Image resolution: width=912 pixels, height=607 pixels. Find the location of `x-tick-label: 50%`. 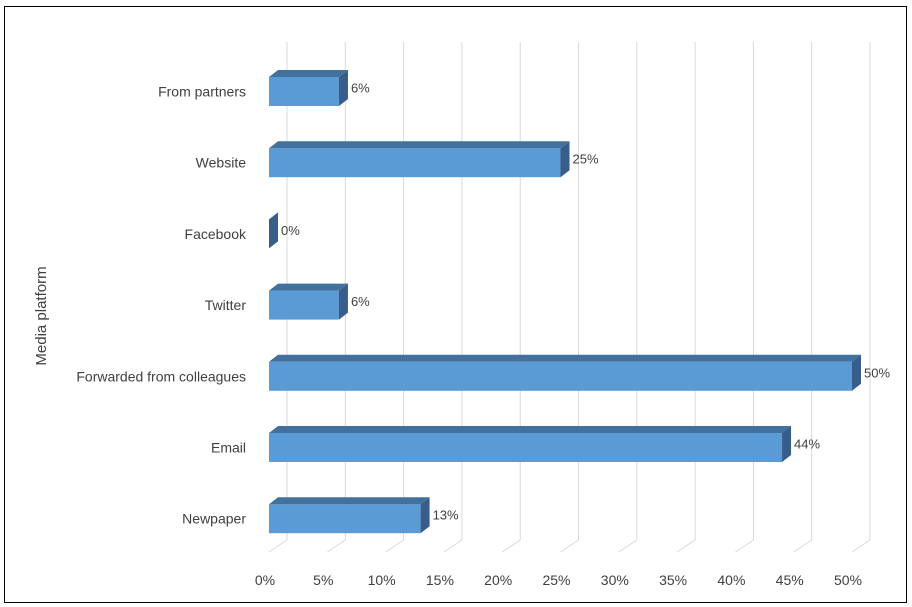

x-tick-label: 50% is located at coordinates (848, 580).